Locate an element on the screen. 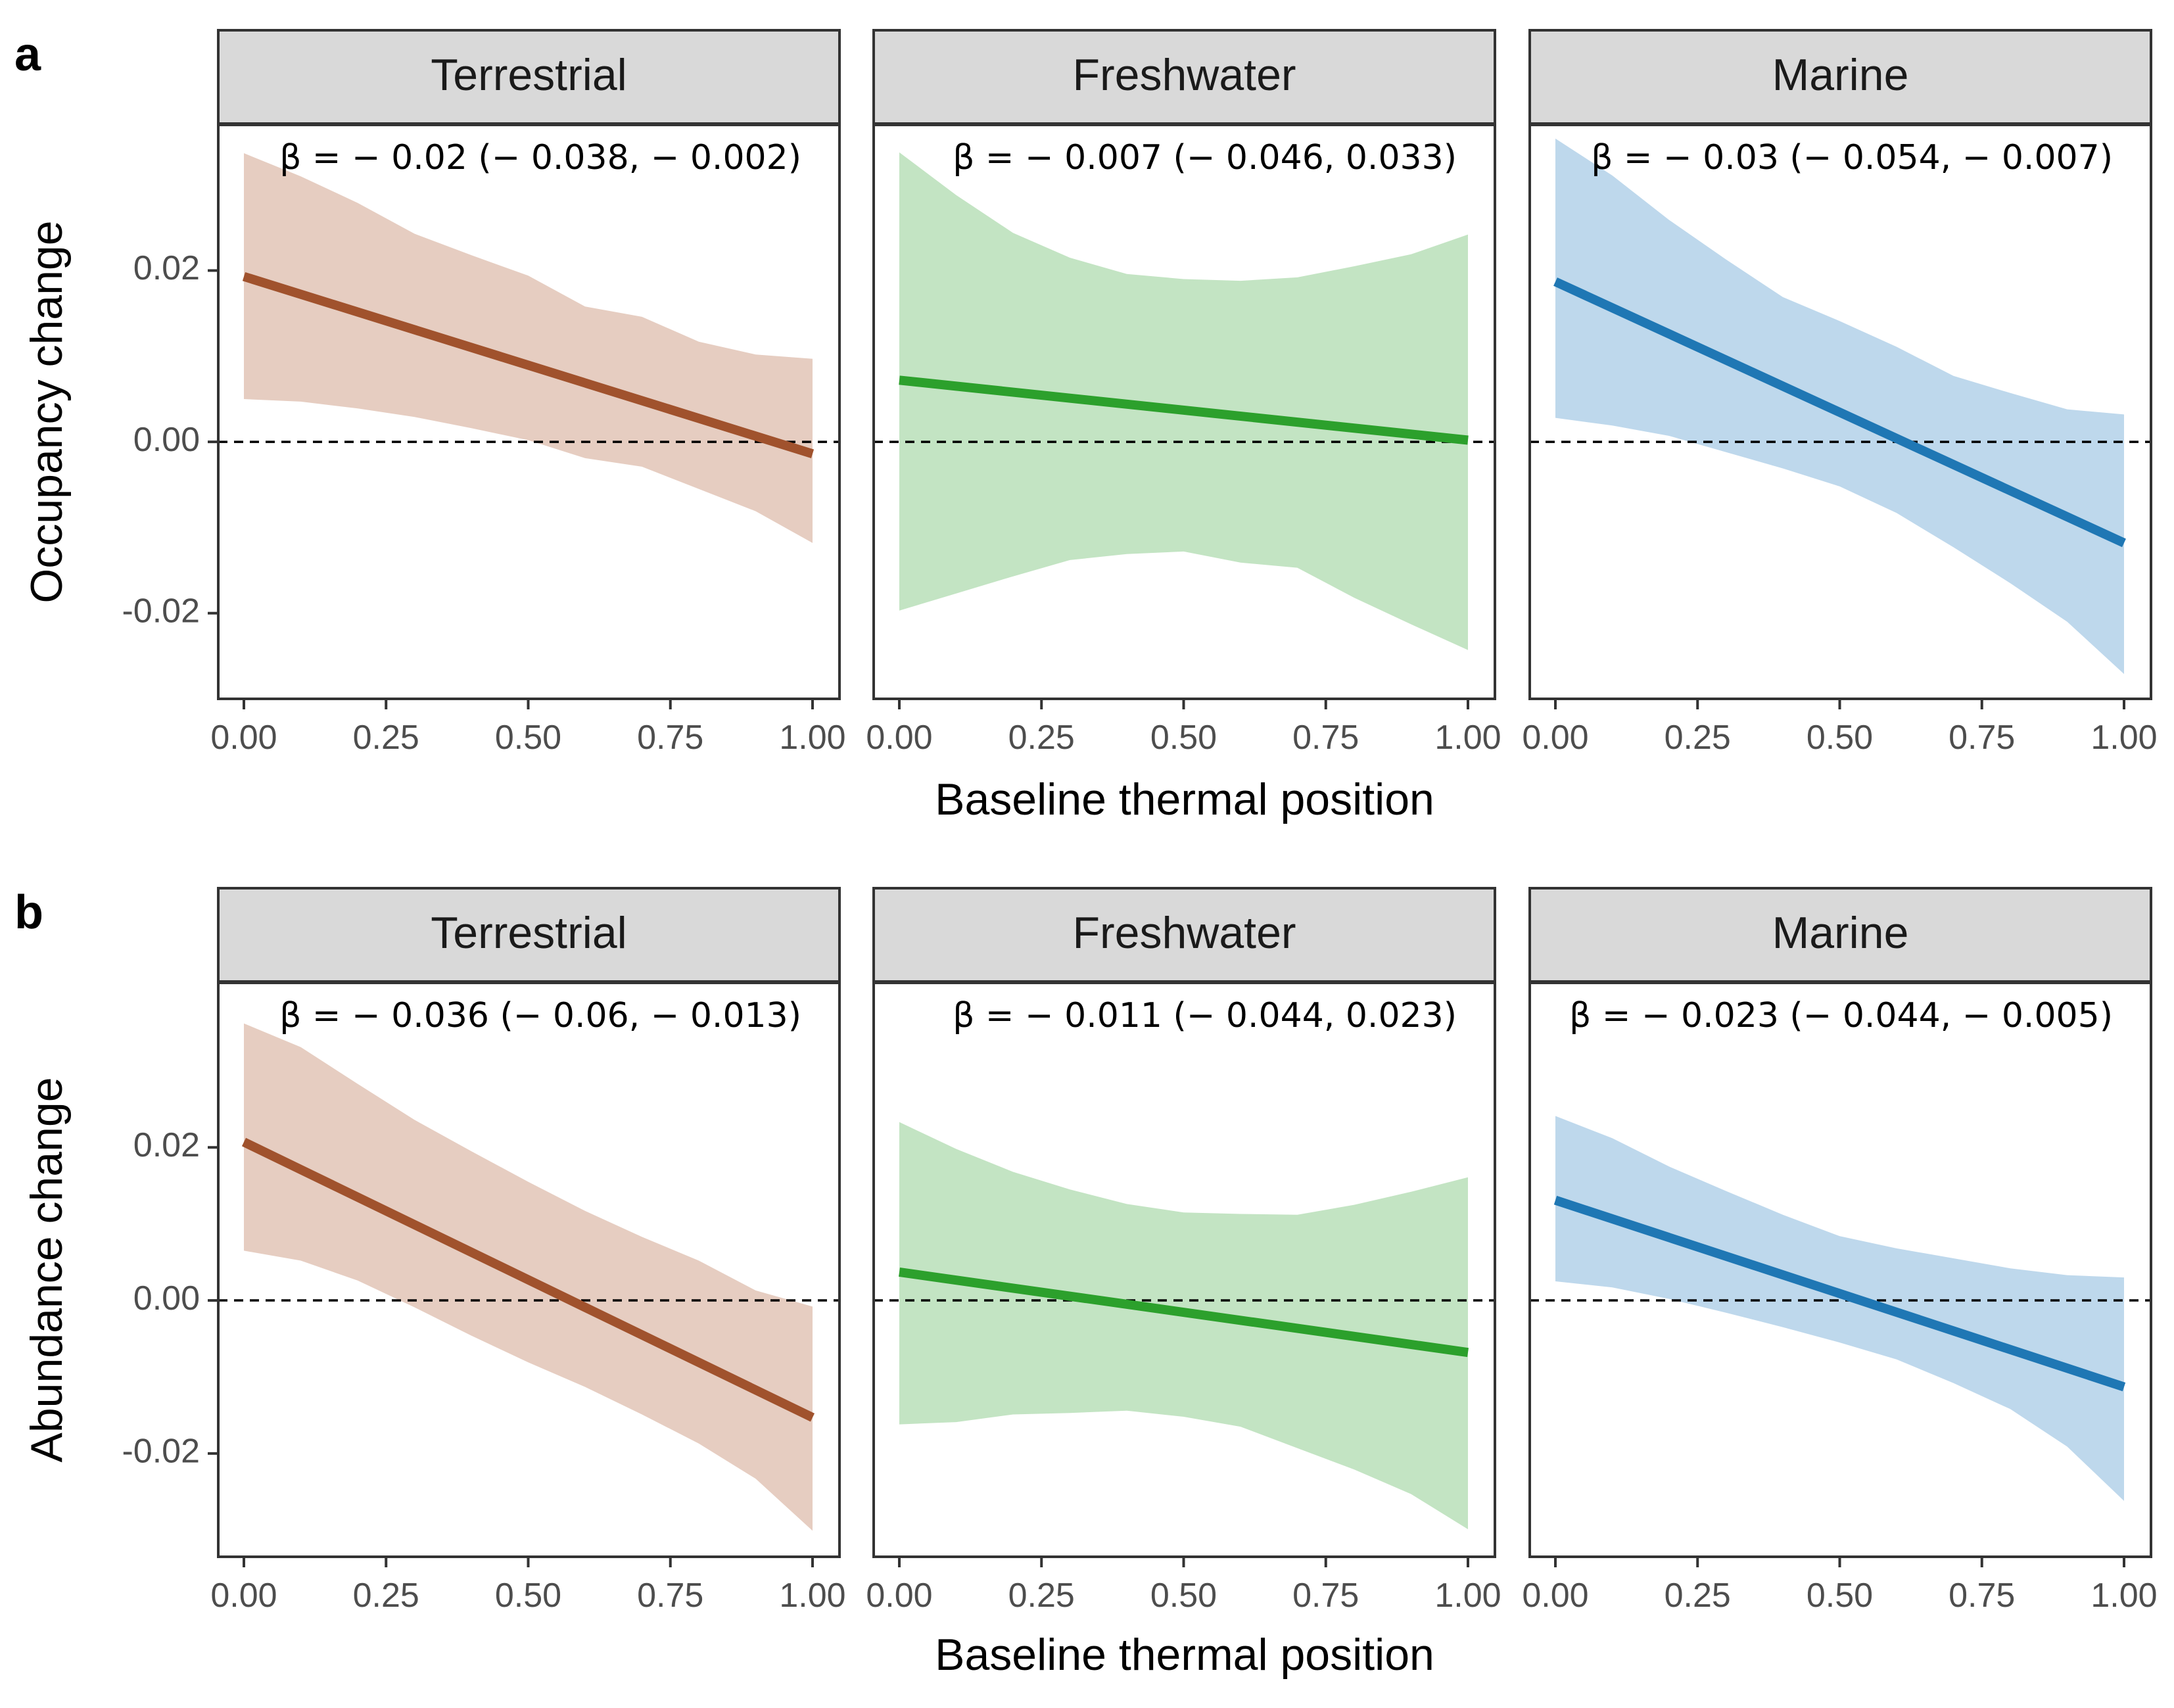 This screenshot has width=2174, height=1708. y-axis-label: Occupancy change is located at coordinates (47, 411).